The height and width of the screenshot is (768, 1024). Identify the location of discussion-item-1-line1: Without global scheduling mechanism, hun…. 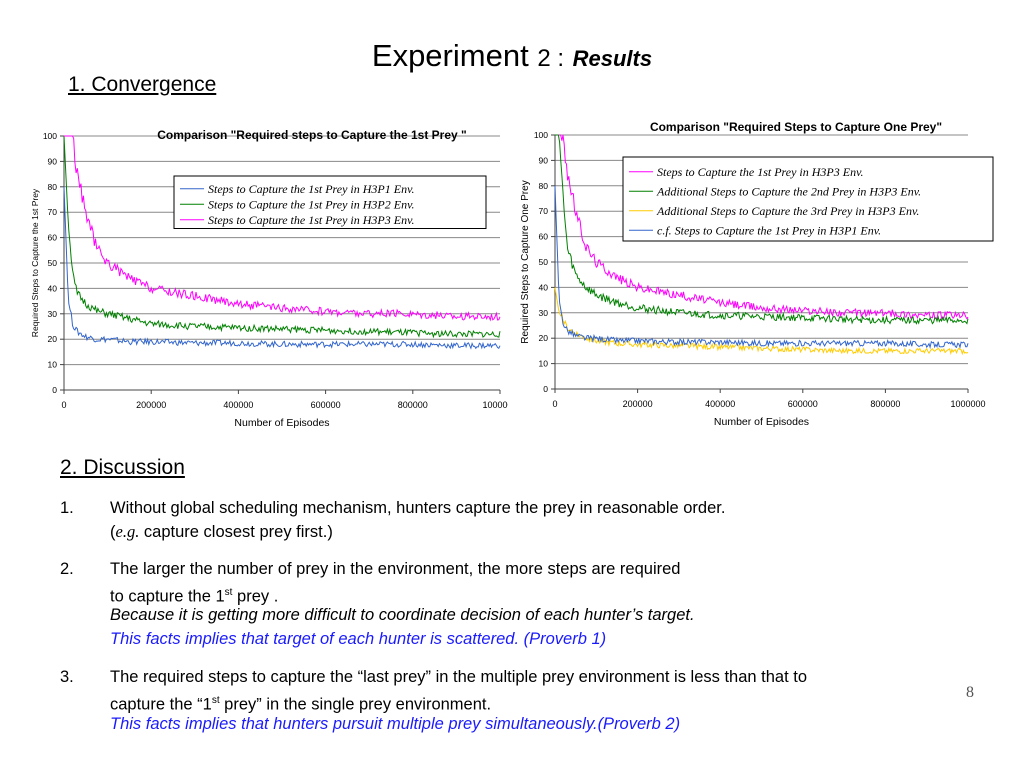
(418, 508).